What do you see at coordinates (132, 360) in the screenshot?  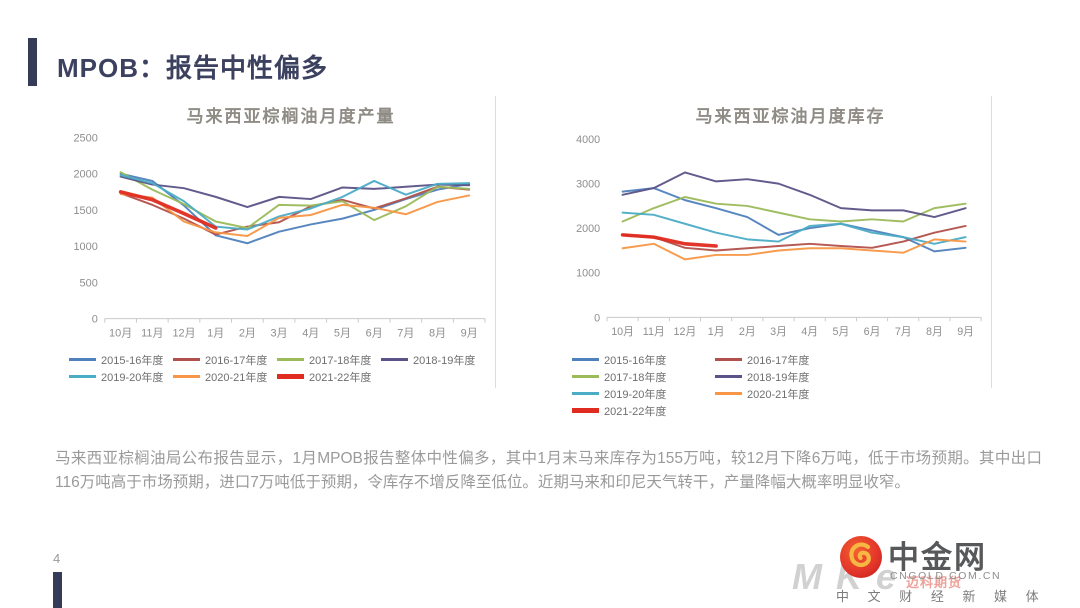 I see `legend-label: 2015-16年度` at bounding box center [132, 360].